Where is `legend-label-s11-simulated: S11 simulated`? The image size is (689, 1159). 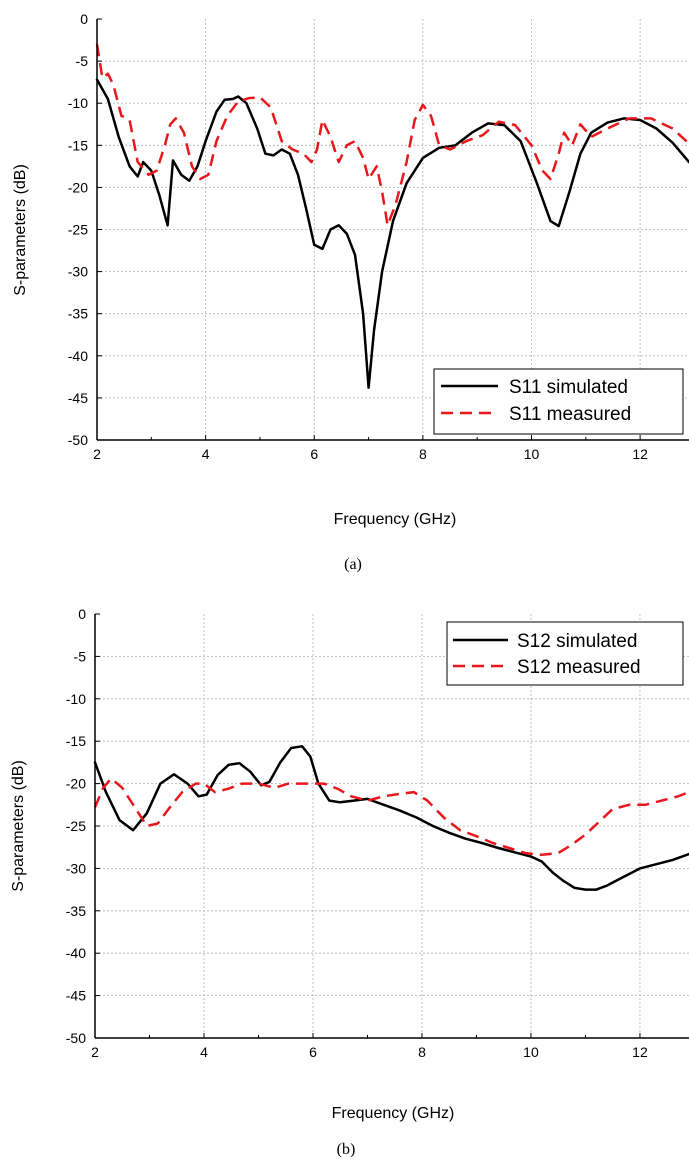
legend-label-s11-simulated: S11 simulated is located at coordinates (568, 387).